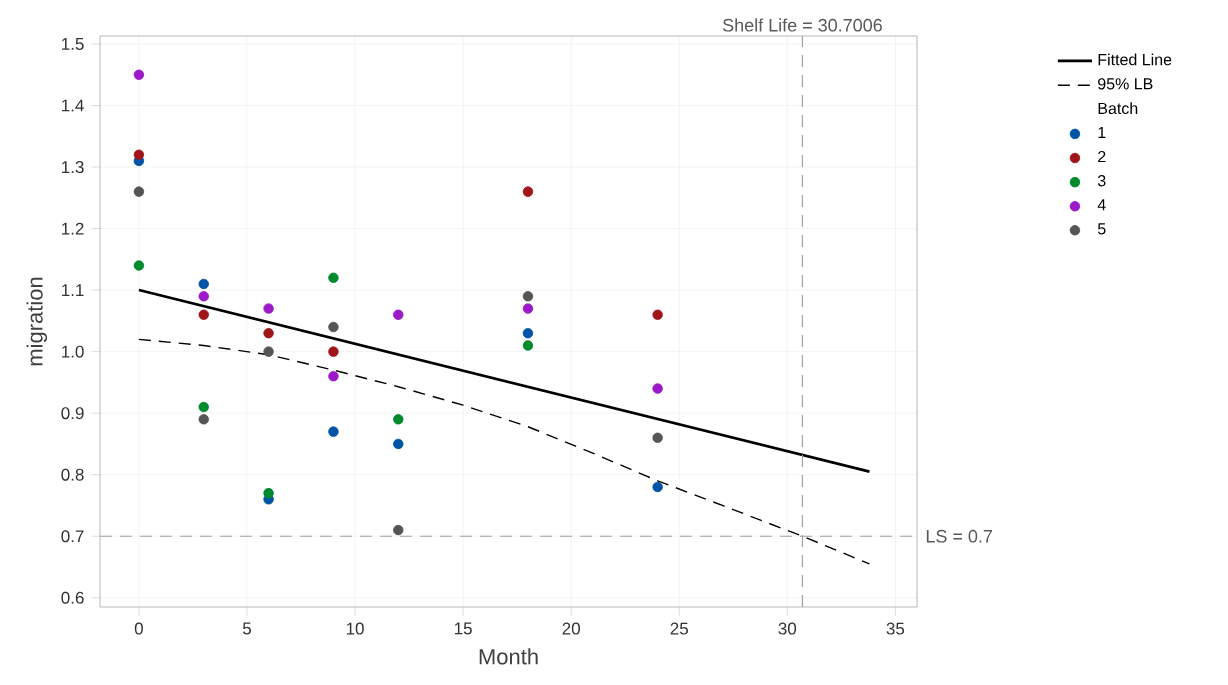 The width and height of the screenshot is (1228, 685). Describe the element at coordinates (73, 290) in the screenshot. I see `y-tick-label: 1.1` at that location.